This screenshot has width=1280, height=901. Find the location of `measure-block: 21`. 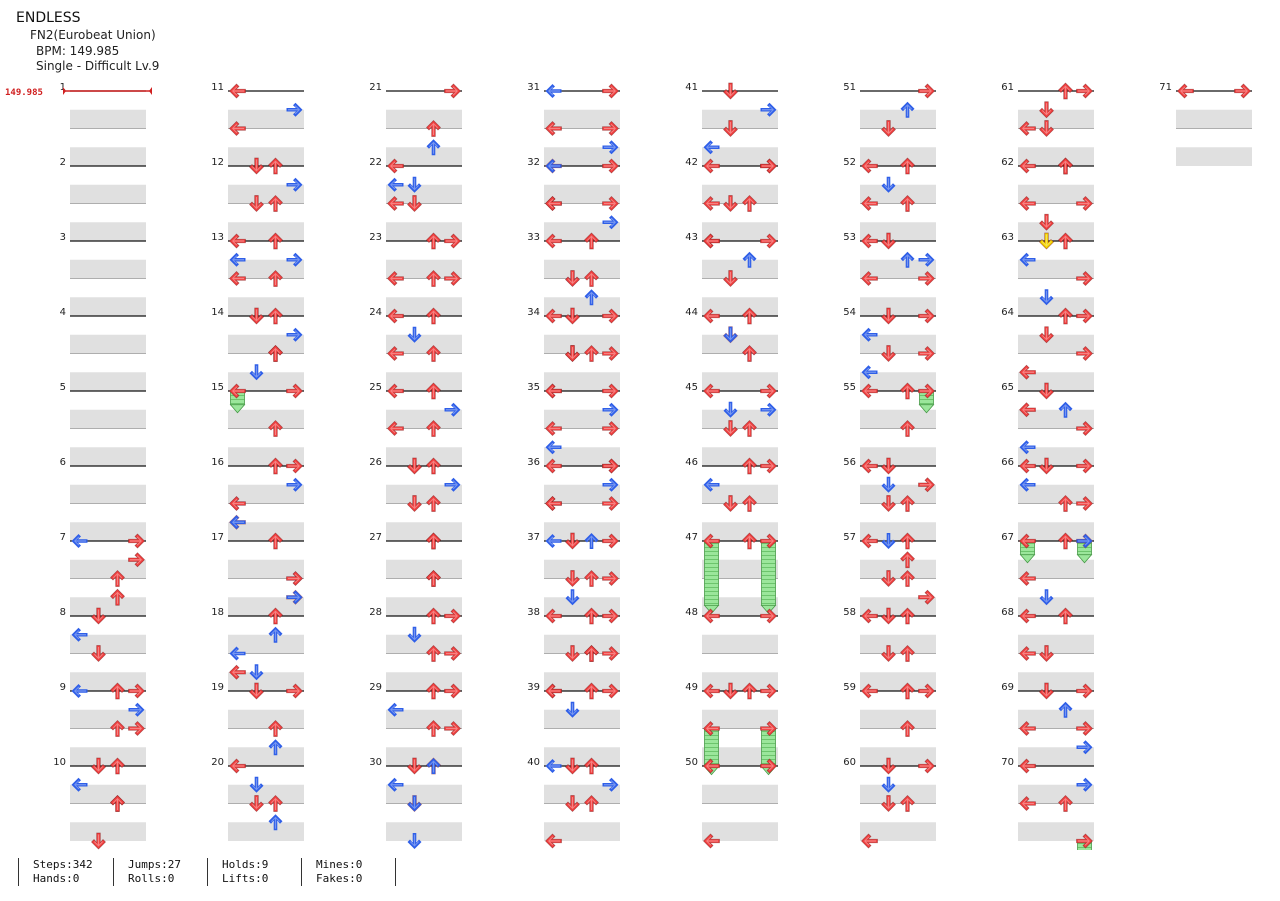

measure-block: 21 is located at coordinates (415, 124).